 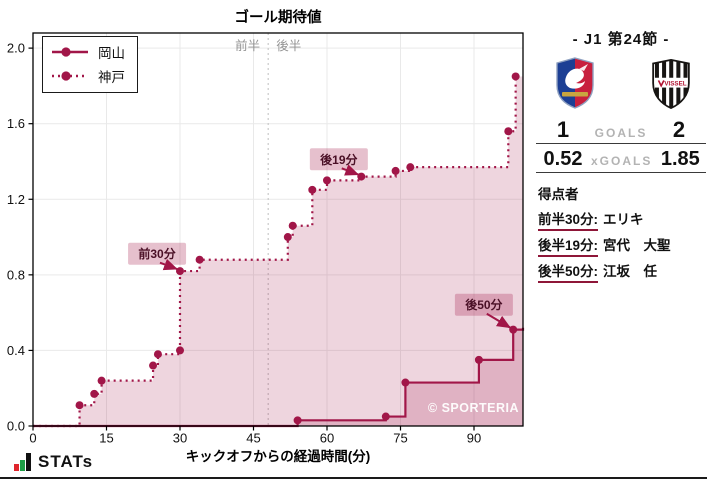 I want to click on y-tick-label: 0.8, so click(x=16, y=274).